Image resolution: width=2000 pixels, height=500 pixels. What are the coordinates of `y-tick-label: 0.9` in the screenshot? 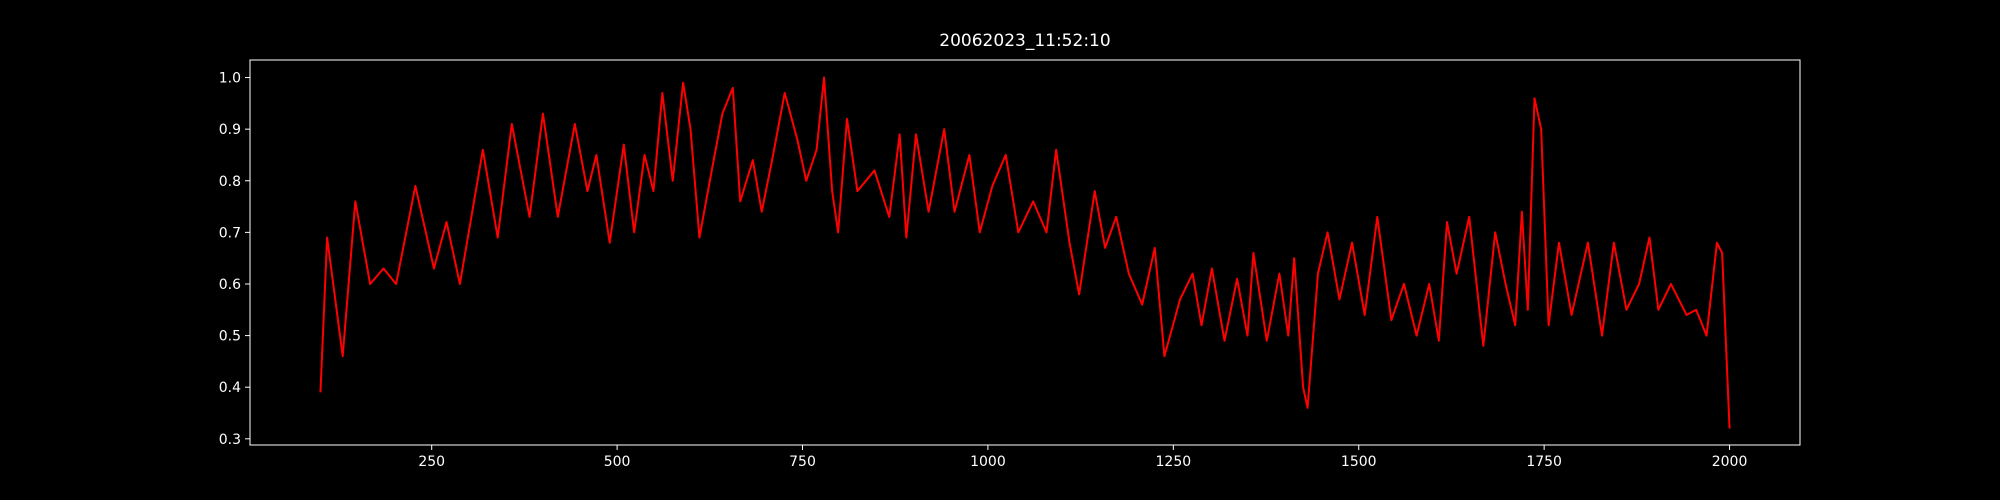 It's located at (230, 130).